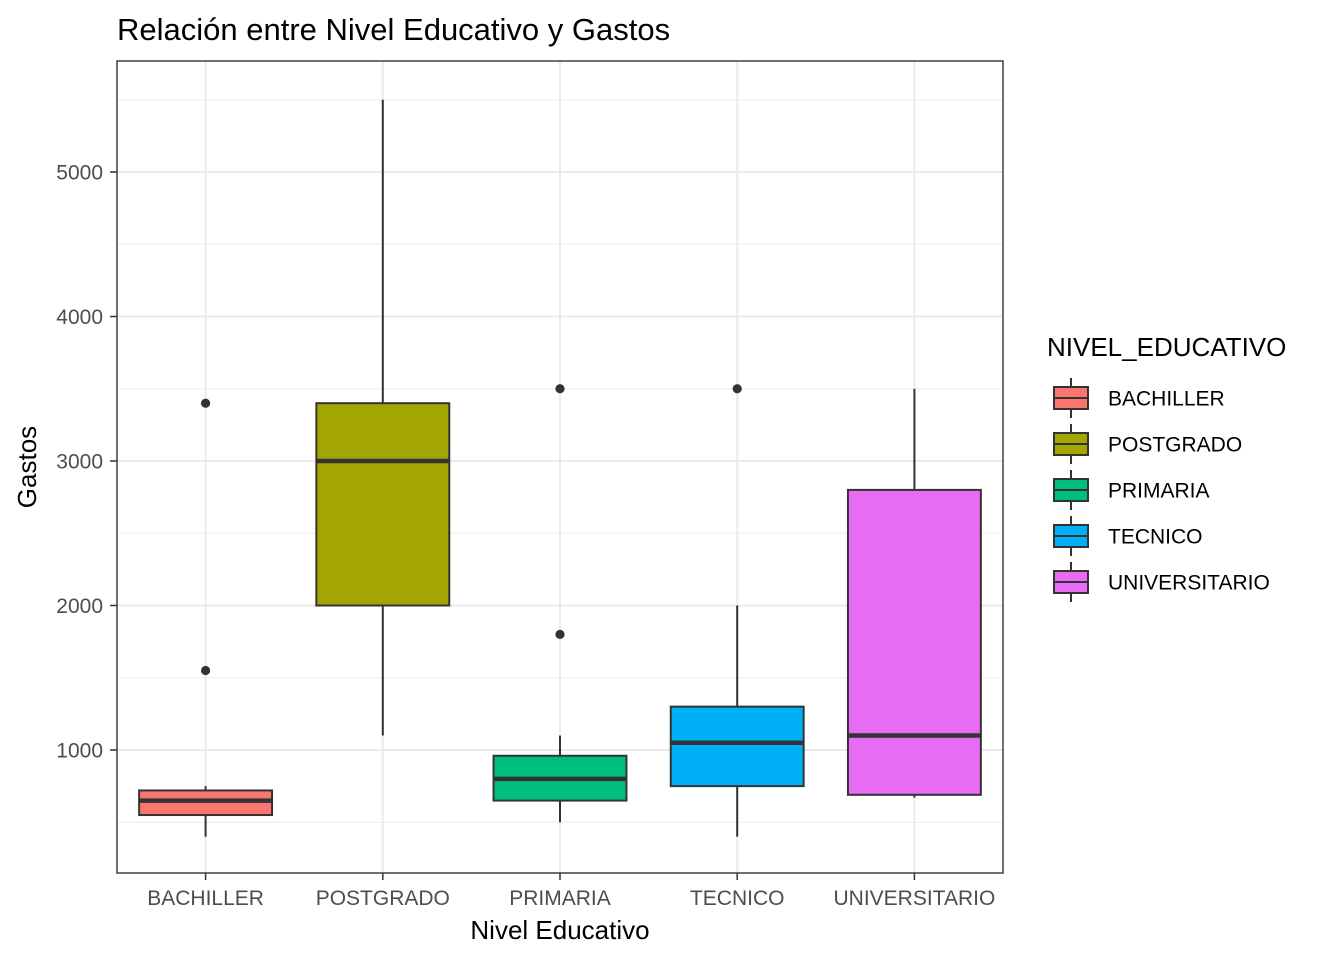  Describe the element at coordinates (79, 317) in the screenshot. I see `y-tick-label: 4000` at that location.